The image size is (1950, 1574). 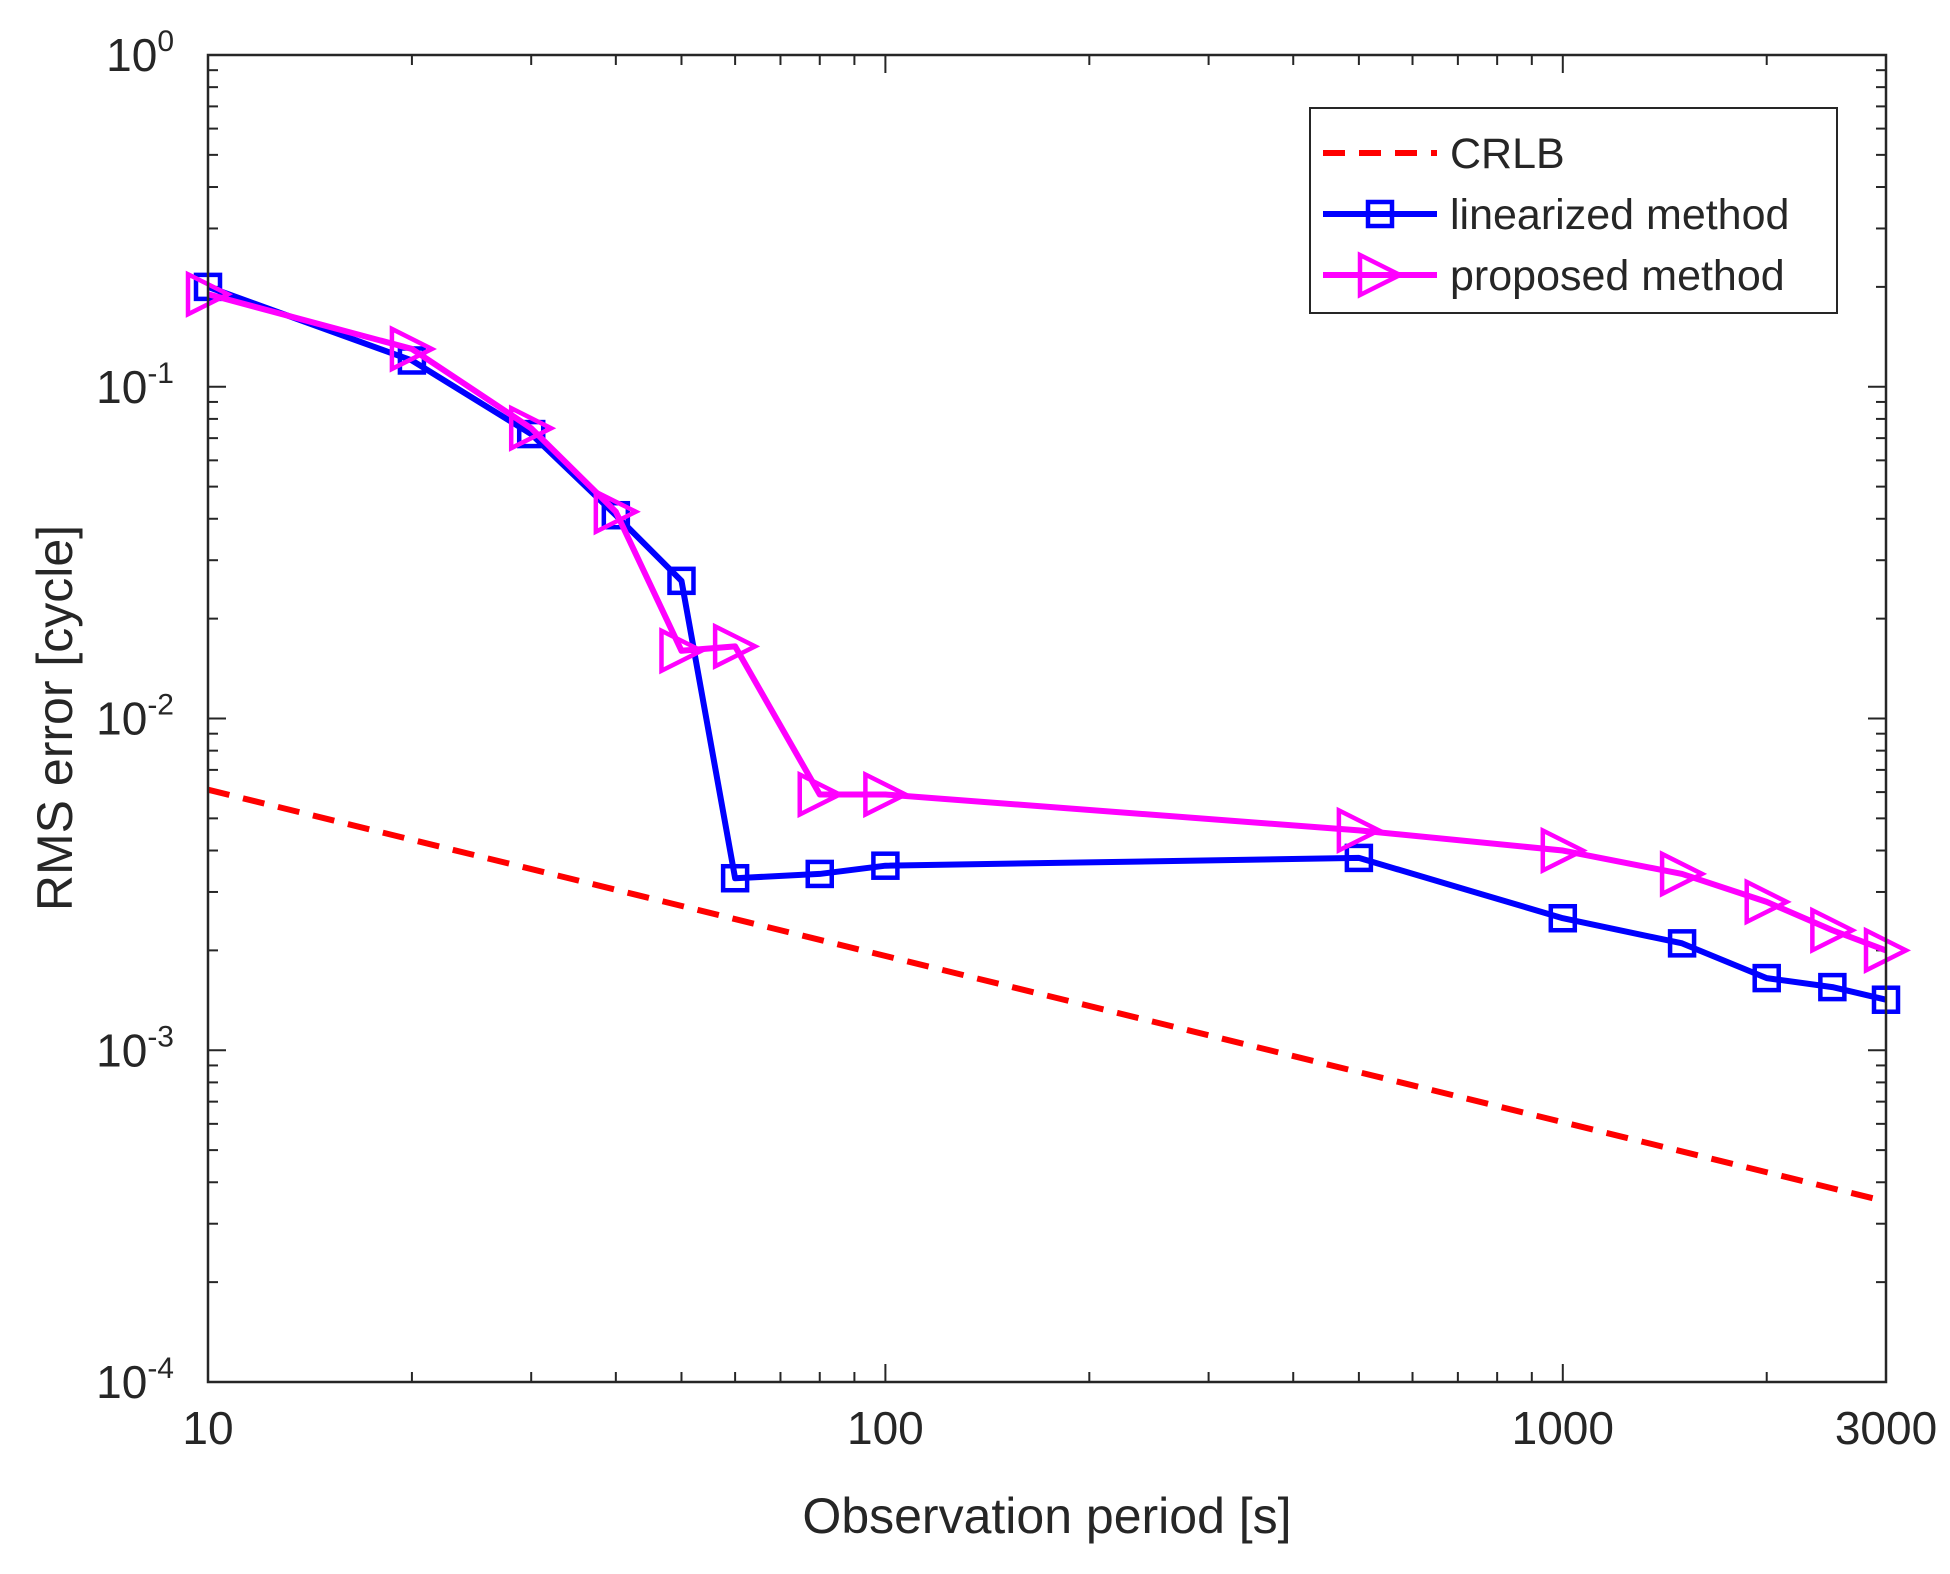 I want to click on x-tick-label: 3000, so click(x=1886, y=1428).